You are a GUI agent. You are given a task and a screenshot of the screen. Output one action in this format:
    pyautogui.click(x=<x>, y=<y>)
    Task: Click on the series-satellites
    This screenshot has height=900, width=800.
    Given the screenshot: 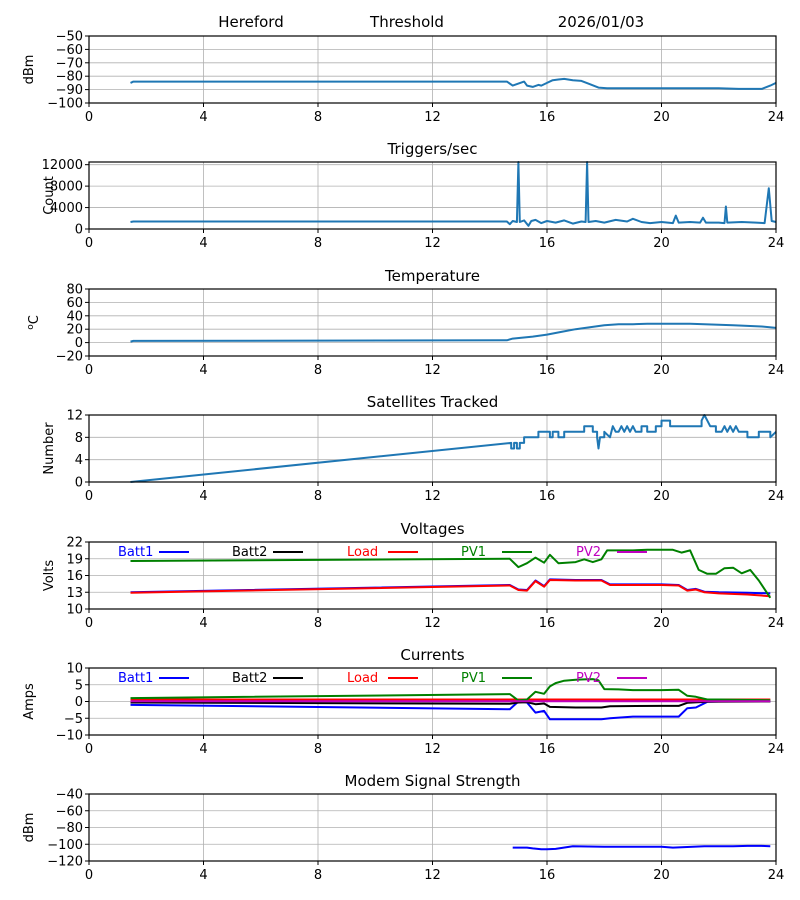 What is the action you would take?
    pyautogui.click(x=453, y=448)
    